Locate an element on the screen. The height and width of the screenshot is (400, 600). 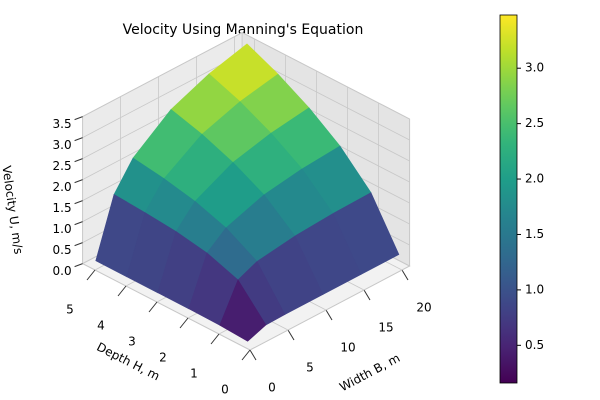
colorbar-tick-label: 1.0 is located at coordinates (534, 289).